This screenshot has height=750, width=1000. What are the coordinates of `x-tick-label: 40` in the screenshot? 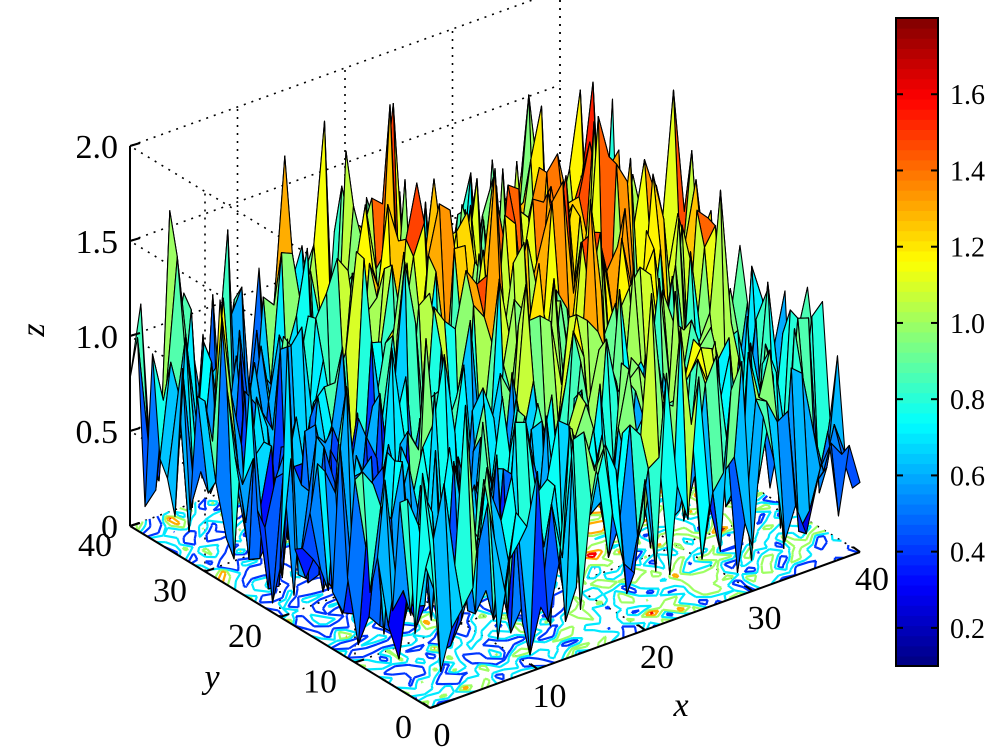 It's located at (872, 579).